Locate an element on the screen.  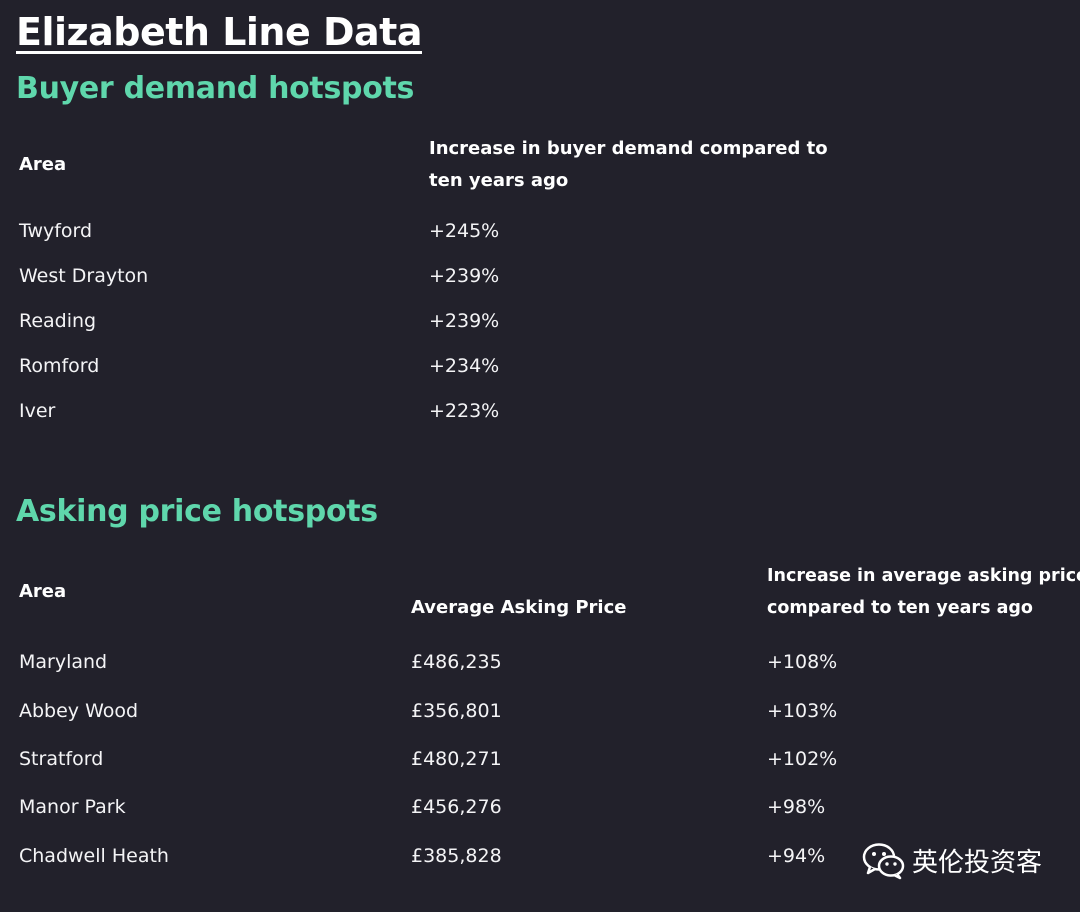
row-area: Romford is located at coordinates (59, 366).